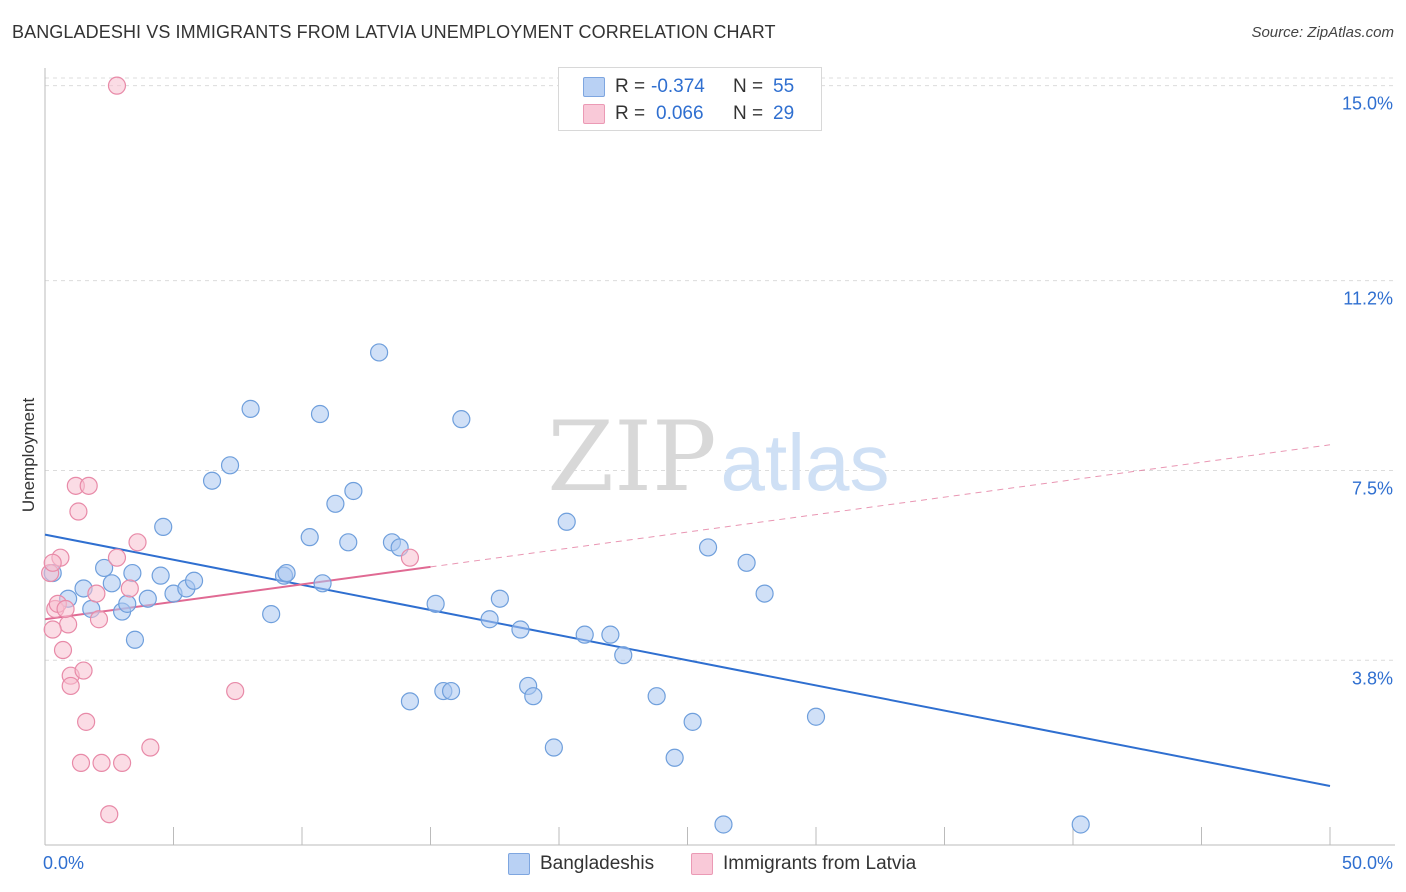 The height and width of the screenshot is (892, 1406). What do you see at coordinates (805, 462) in the screenshot?
I see `watermark-atlas: atlas` at bounding box center [805, 462].